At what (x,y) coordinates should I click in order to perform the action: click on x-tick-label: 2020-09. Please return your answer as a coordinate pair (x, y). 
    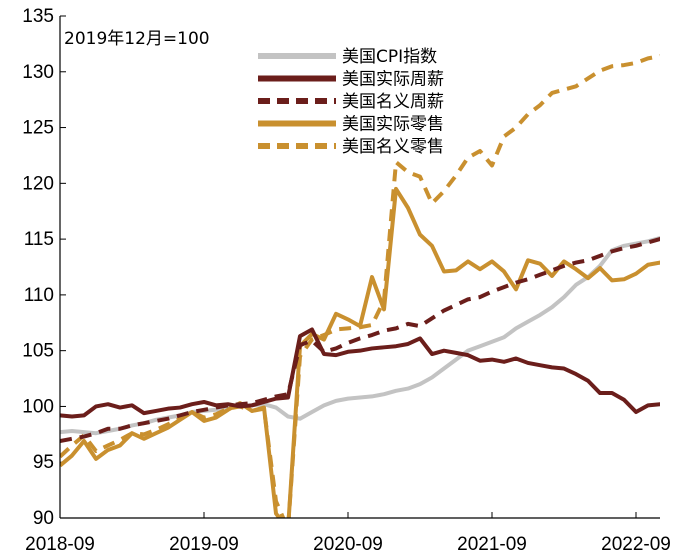
    Looking at the image, I should click on (348, 544).